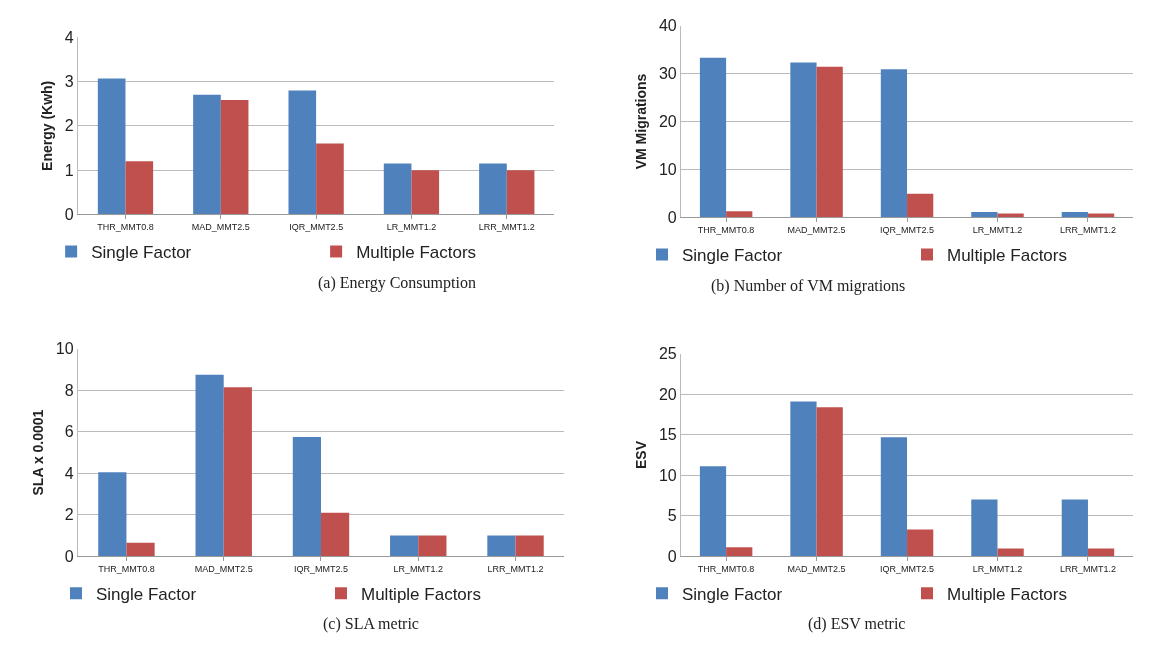 The width and height of the screenshot is (1172, 648). I want to click on text: (a) Energy Consumption, so click(397, 283).